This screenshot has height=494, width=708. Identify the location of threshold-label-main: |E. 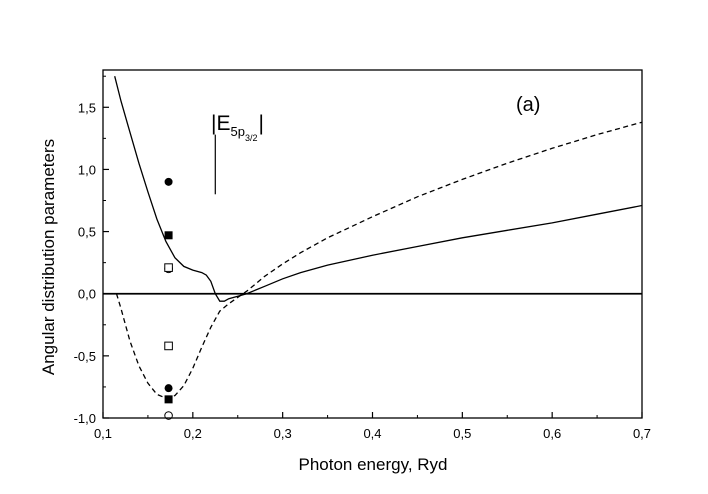
(220, 123).